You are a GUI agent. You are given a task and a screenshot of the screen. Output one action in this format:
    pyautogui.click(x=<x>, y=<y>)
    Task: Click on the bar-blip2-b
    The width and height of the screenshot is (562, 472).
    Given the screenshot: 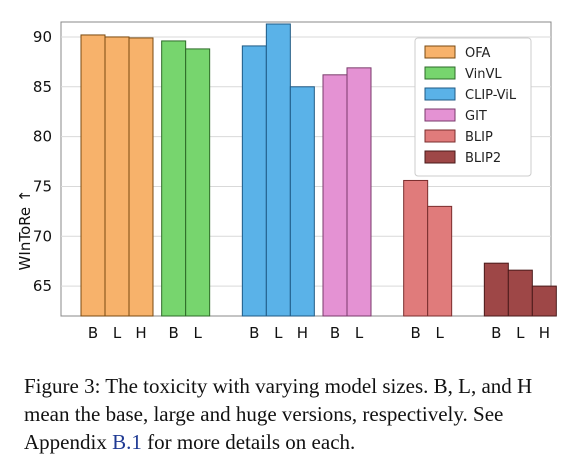 What is the action you would take?
    pyautogui.click(x=496, y=289)
    